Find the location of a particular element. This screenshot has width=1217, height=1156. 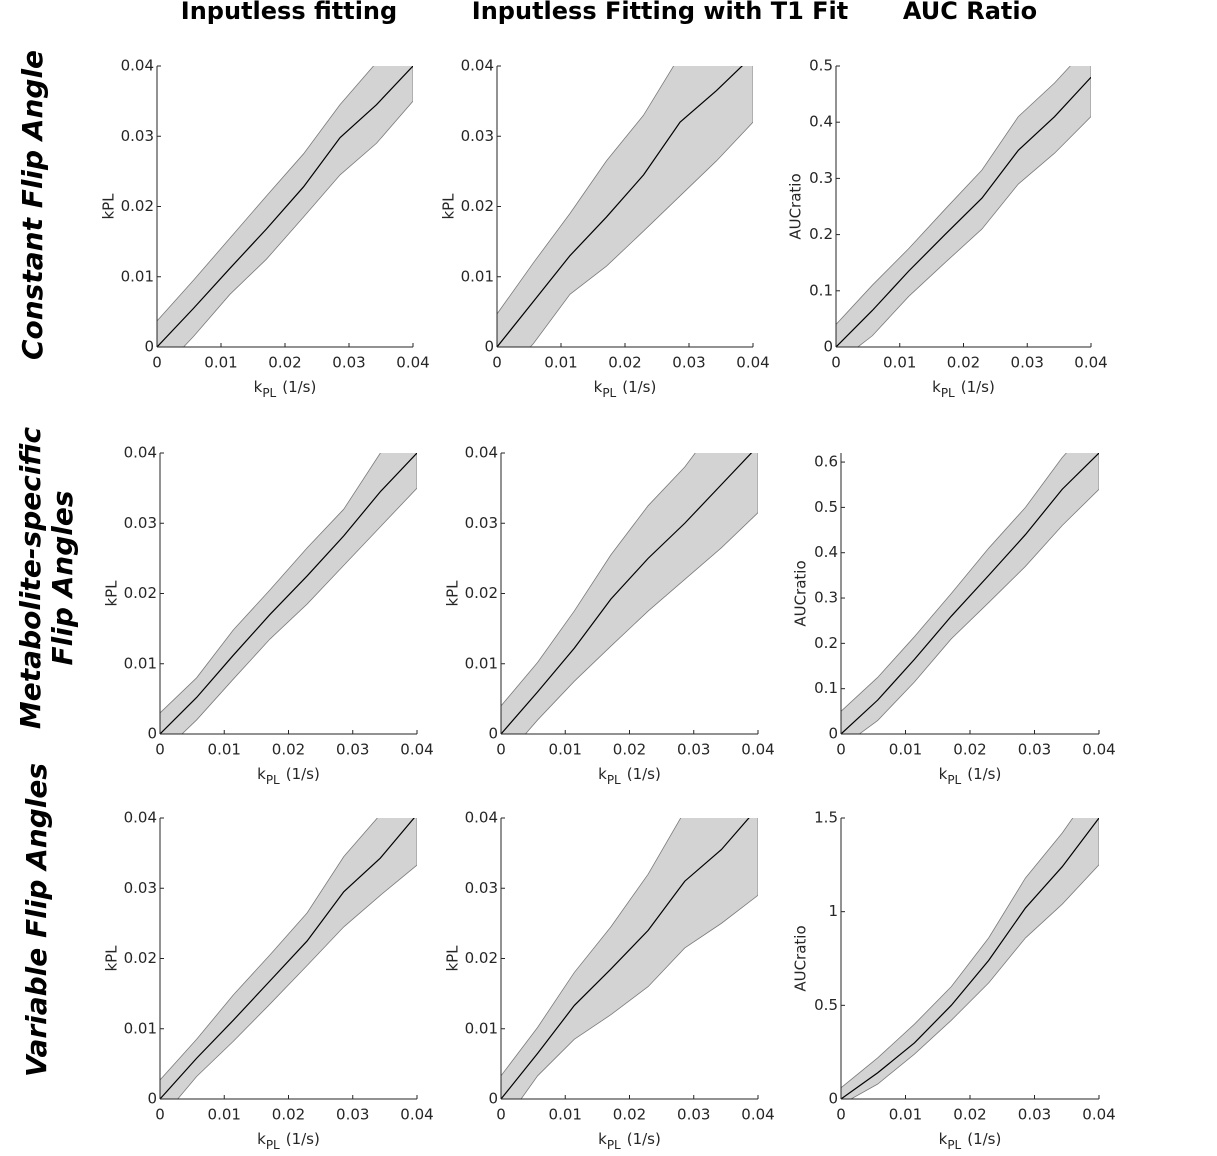

column-title: AUC Ratio is located at coordinates (970, 12).